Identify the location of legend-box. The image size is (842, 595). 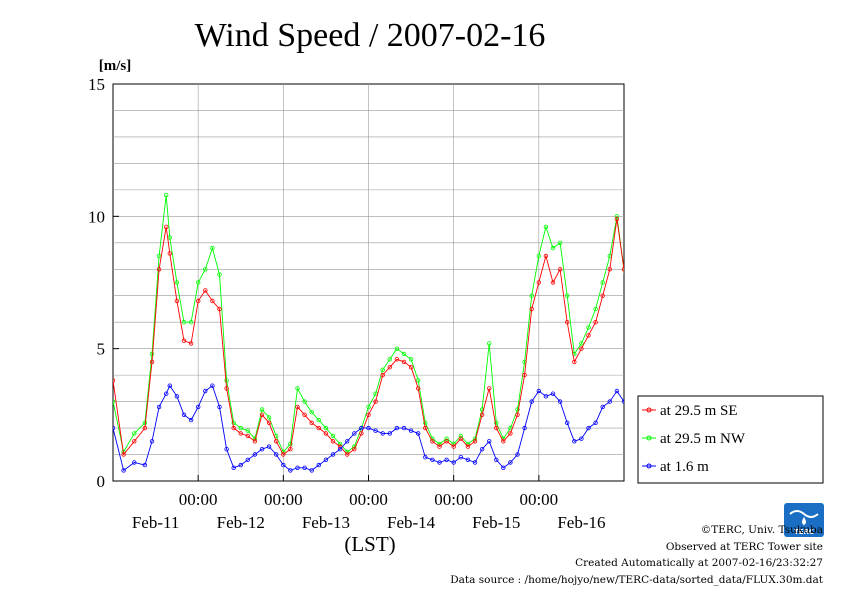
(730, 439).